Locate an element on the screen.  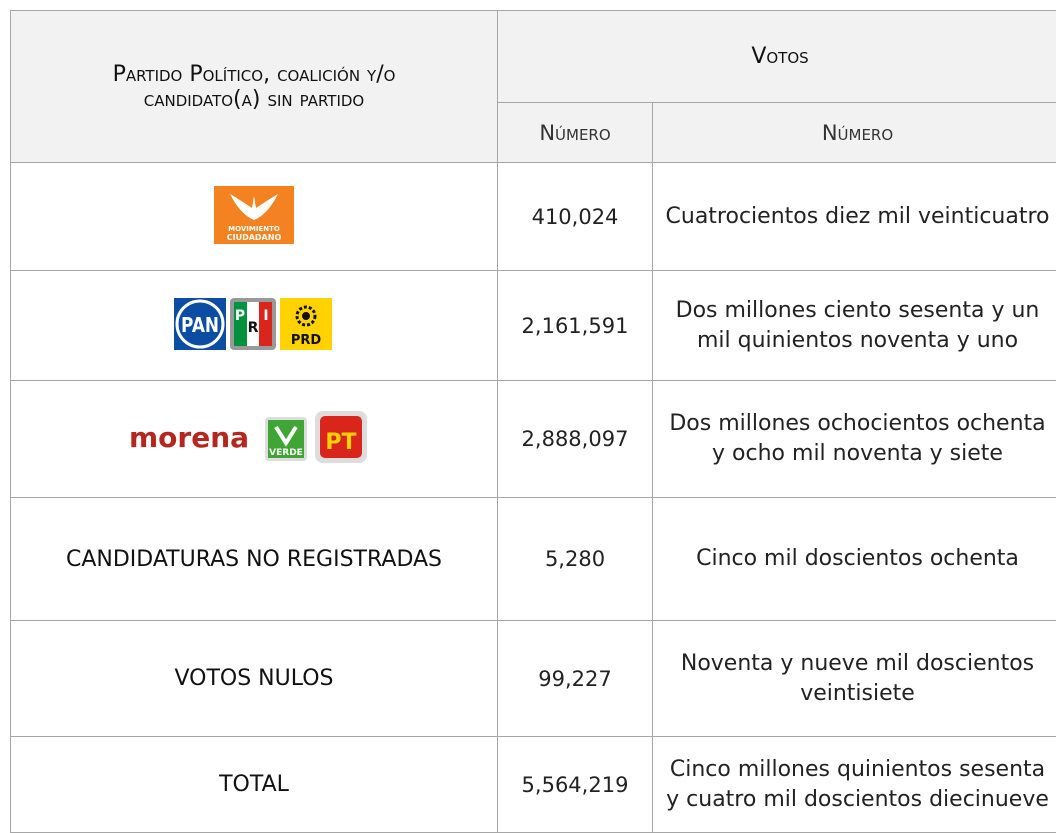
logo-mc: MOVIMIENTO CIUDADANO is located at coordinates (254, 215).